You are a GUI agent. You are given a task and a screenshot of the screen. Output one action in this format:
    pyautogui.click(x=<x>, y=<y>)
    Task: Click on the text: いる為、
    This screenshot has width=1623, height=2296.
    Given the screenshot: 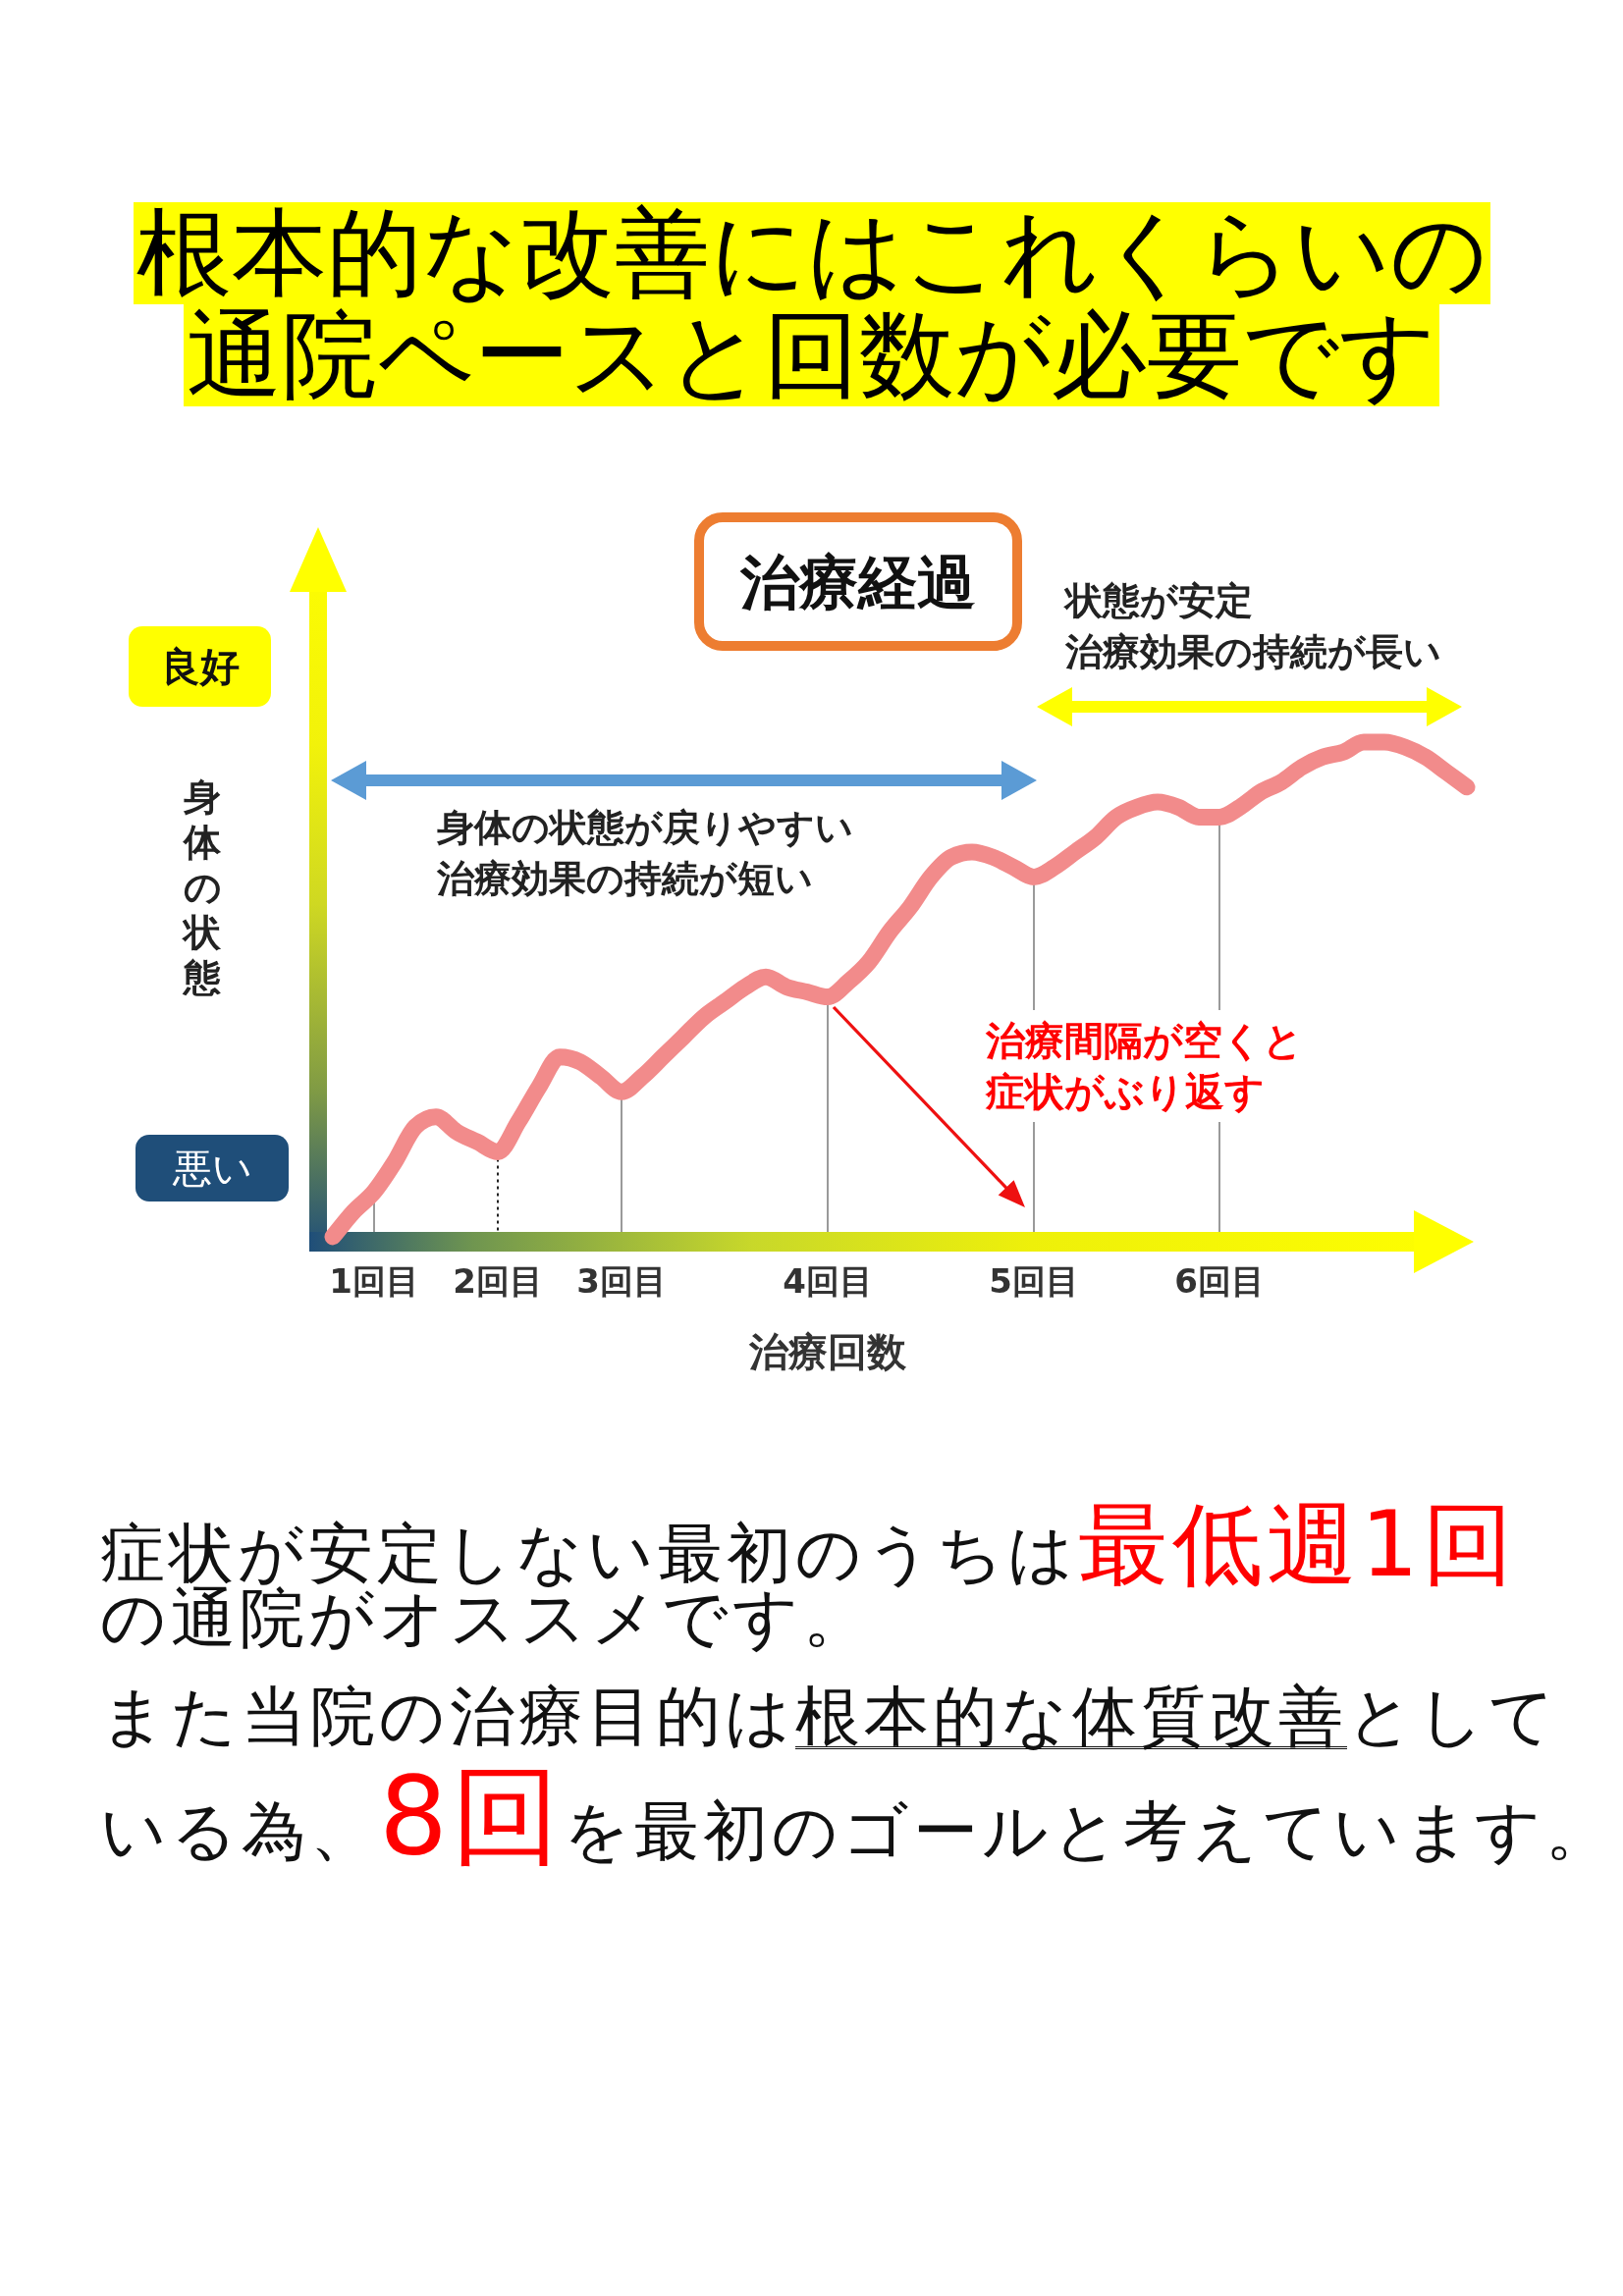 What is the action you would take?
    pyautogui.click(x=239, y=1831)
    